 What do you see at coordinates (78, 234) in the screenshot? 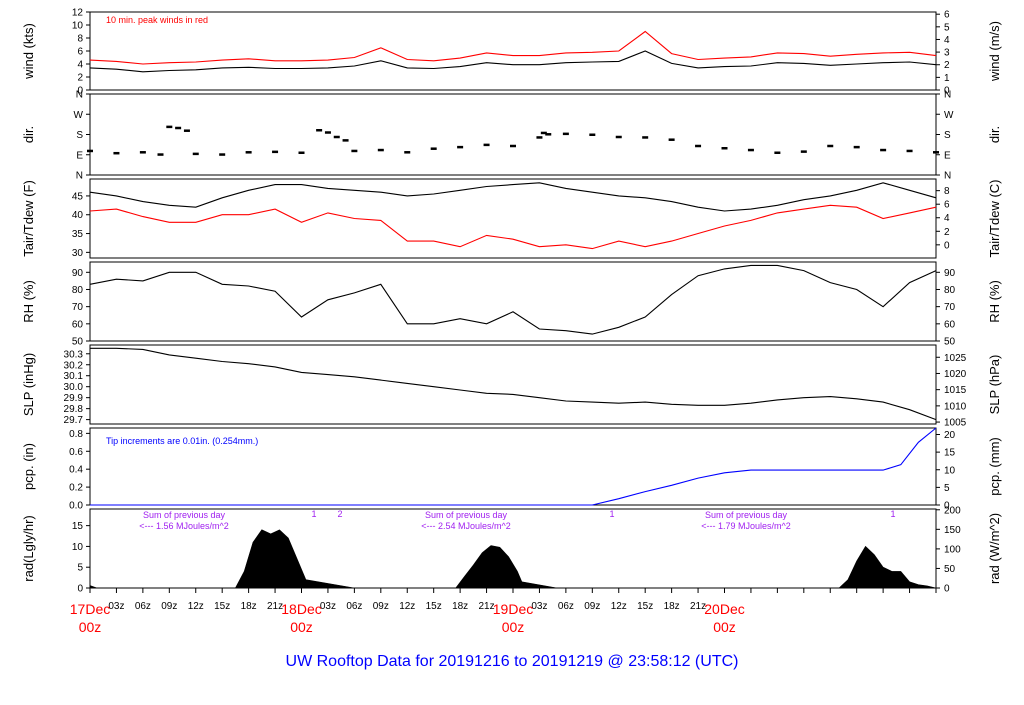
I see `left-tick-label: 35` at bounding box center [78, 234].